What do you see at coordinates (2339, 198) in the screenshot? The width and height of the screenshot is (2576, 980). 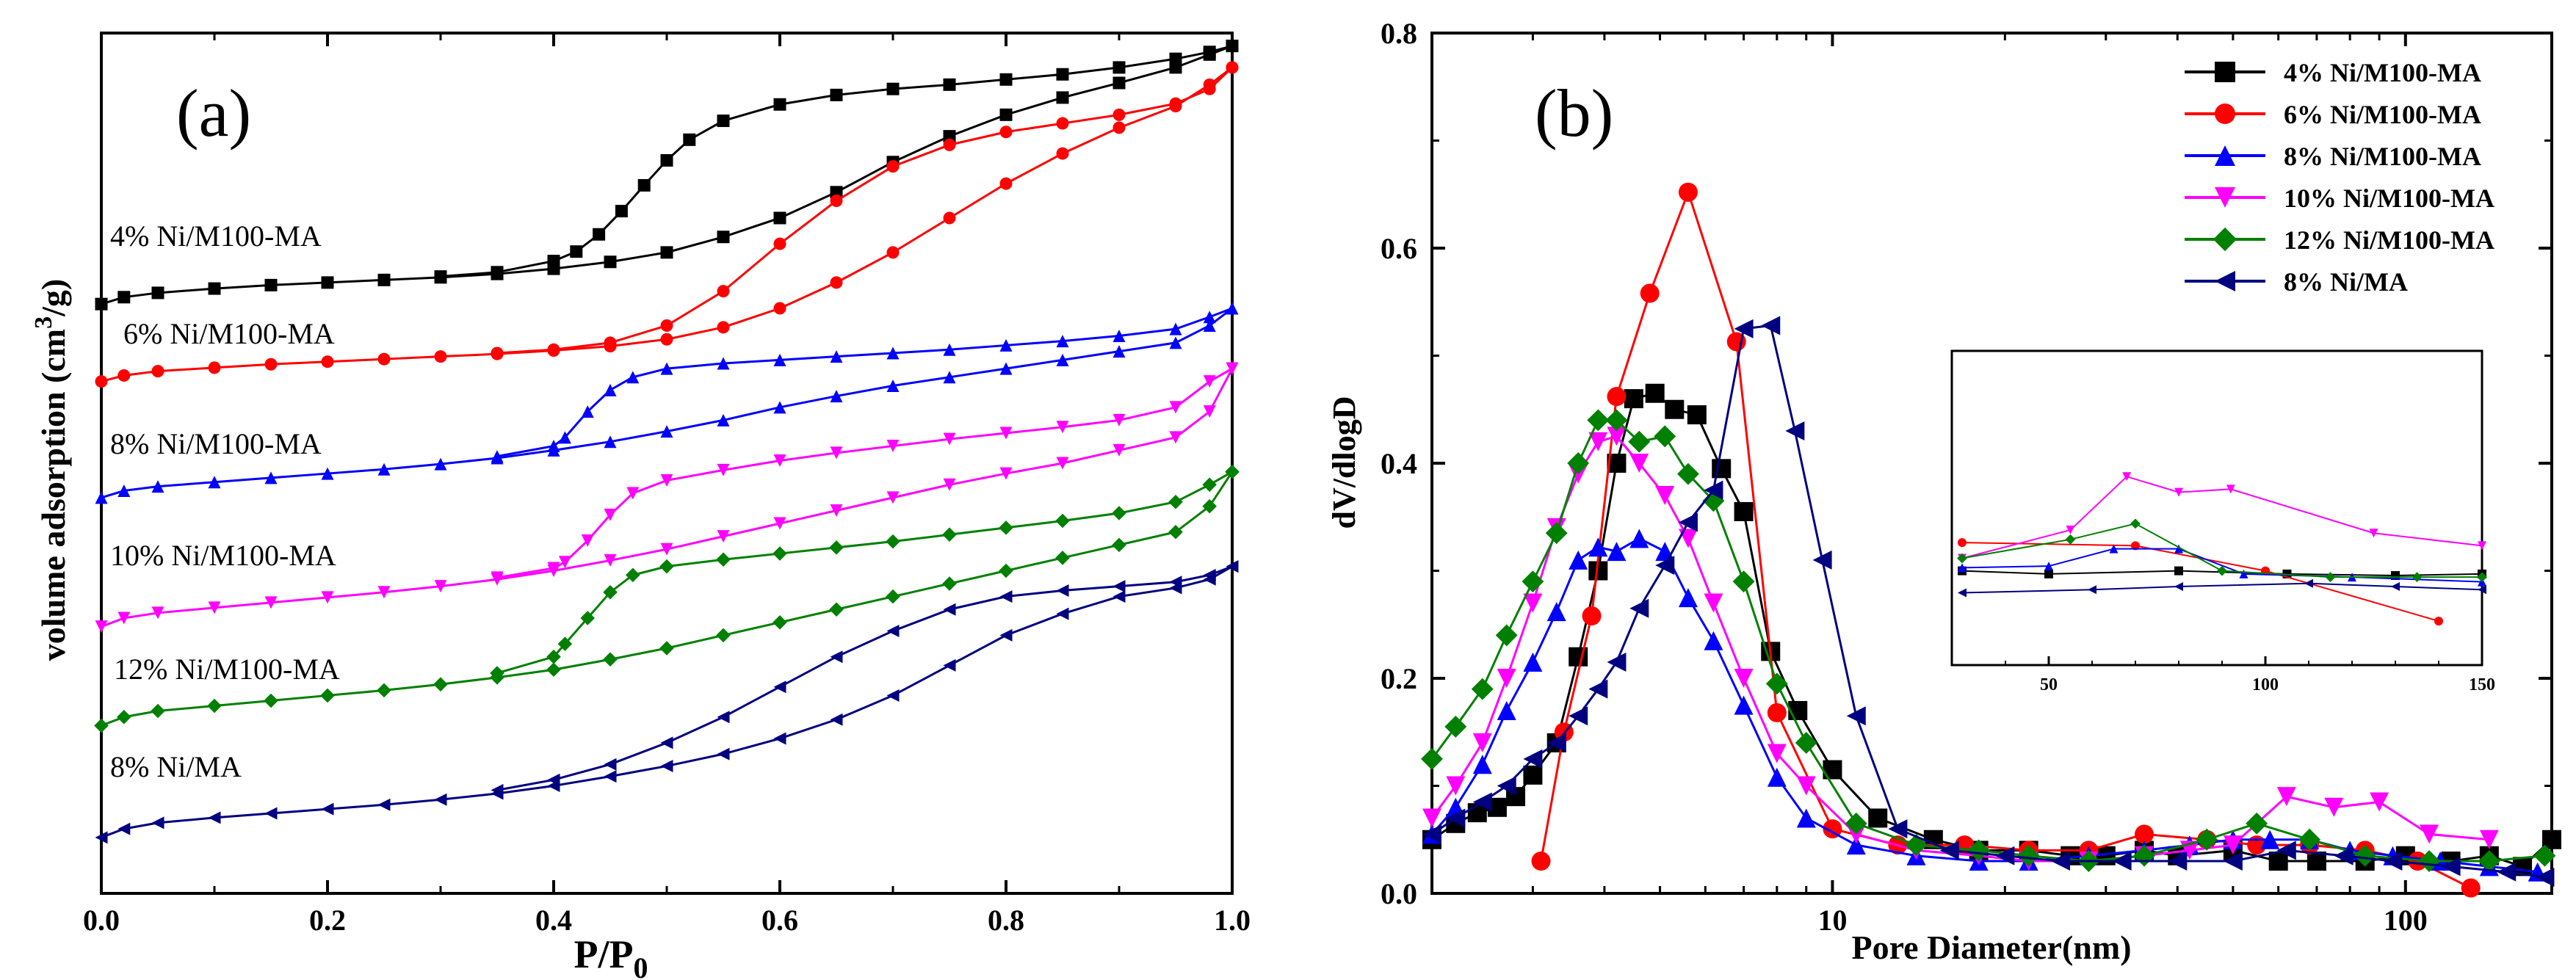 I see `legend-entry: 10% Ni/M100-MA` at bounding box center [2339, 198].